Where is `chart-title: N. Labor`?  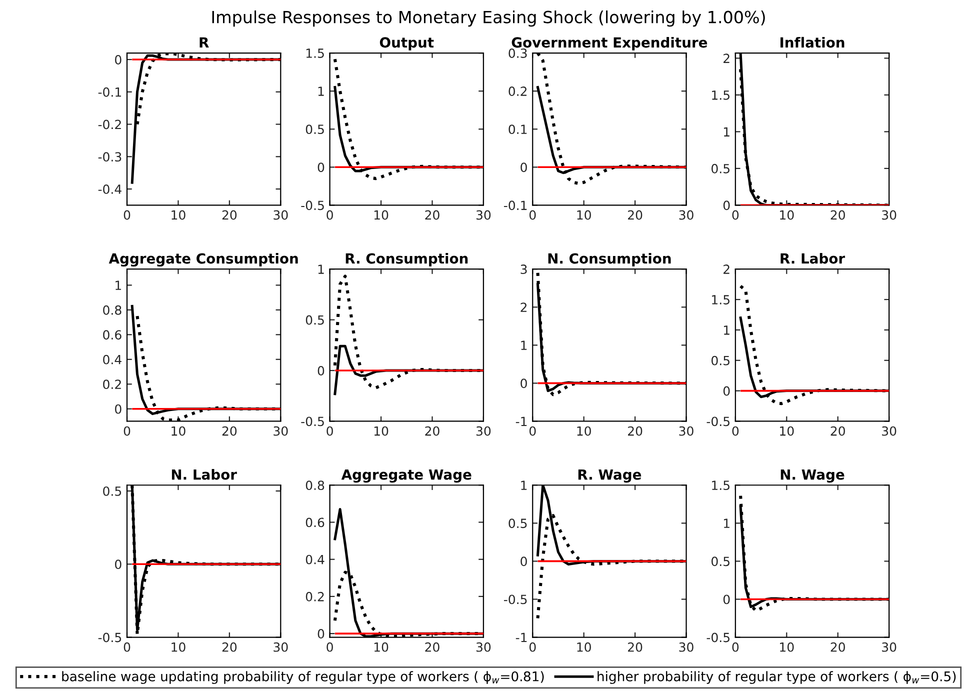
chart-title: N. Labor is located at coordinates (204, 474).